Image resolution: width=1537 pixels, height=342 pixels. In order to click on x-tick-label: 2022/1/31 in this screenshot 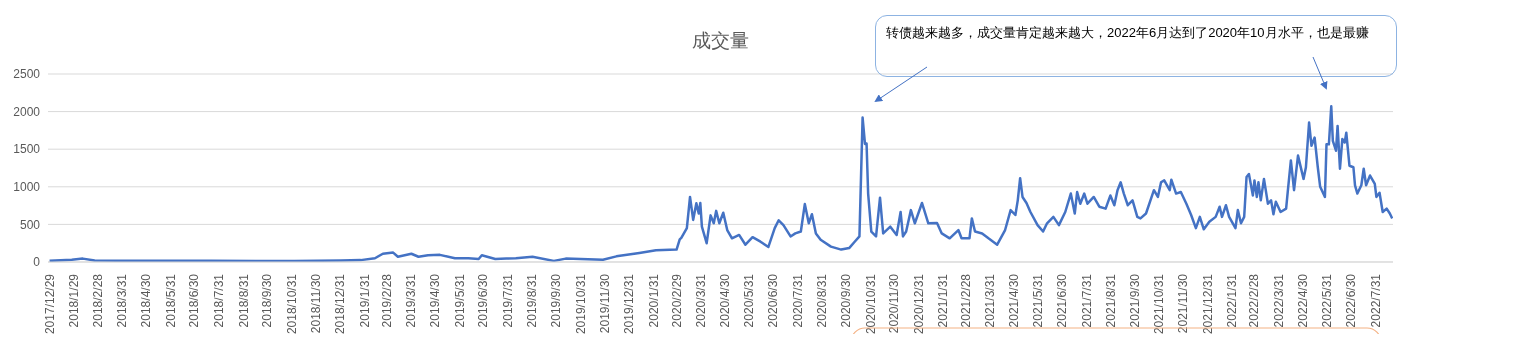, I will do `click(1232, 300)`.